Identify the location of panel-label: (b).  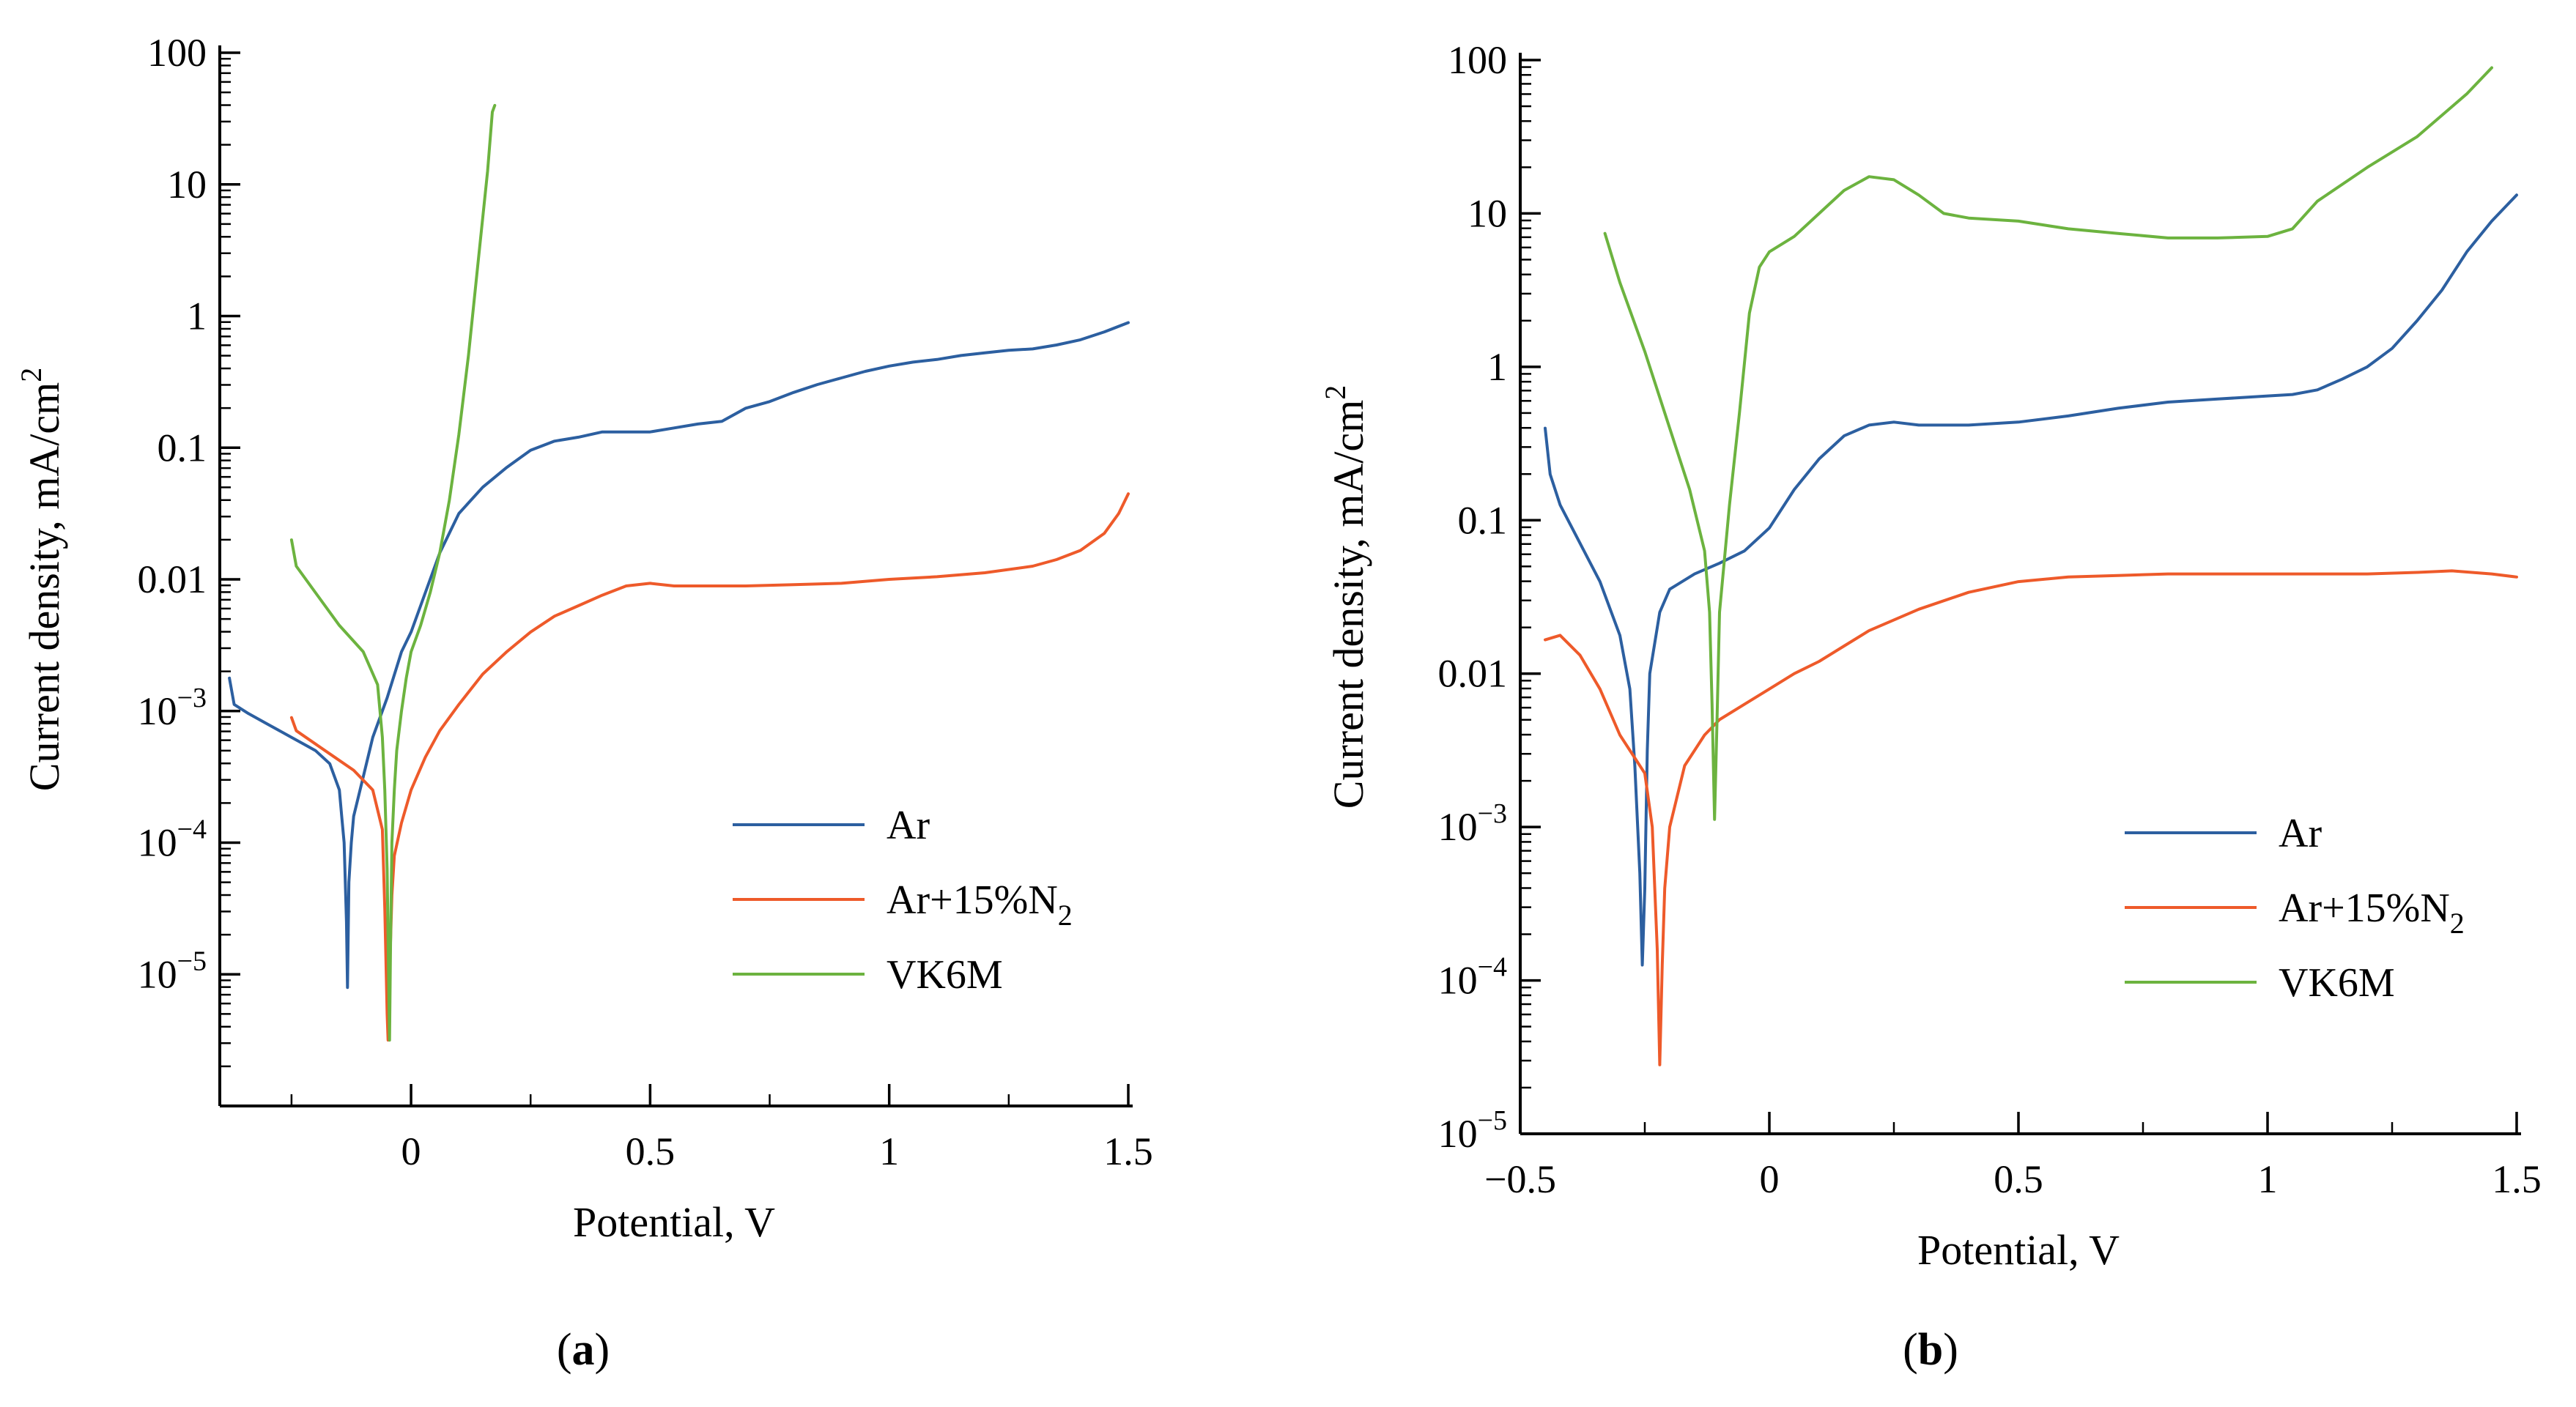
(1930, 1350).